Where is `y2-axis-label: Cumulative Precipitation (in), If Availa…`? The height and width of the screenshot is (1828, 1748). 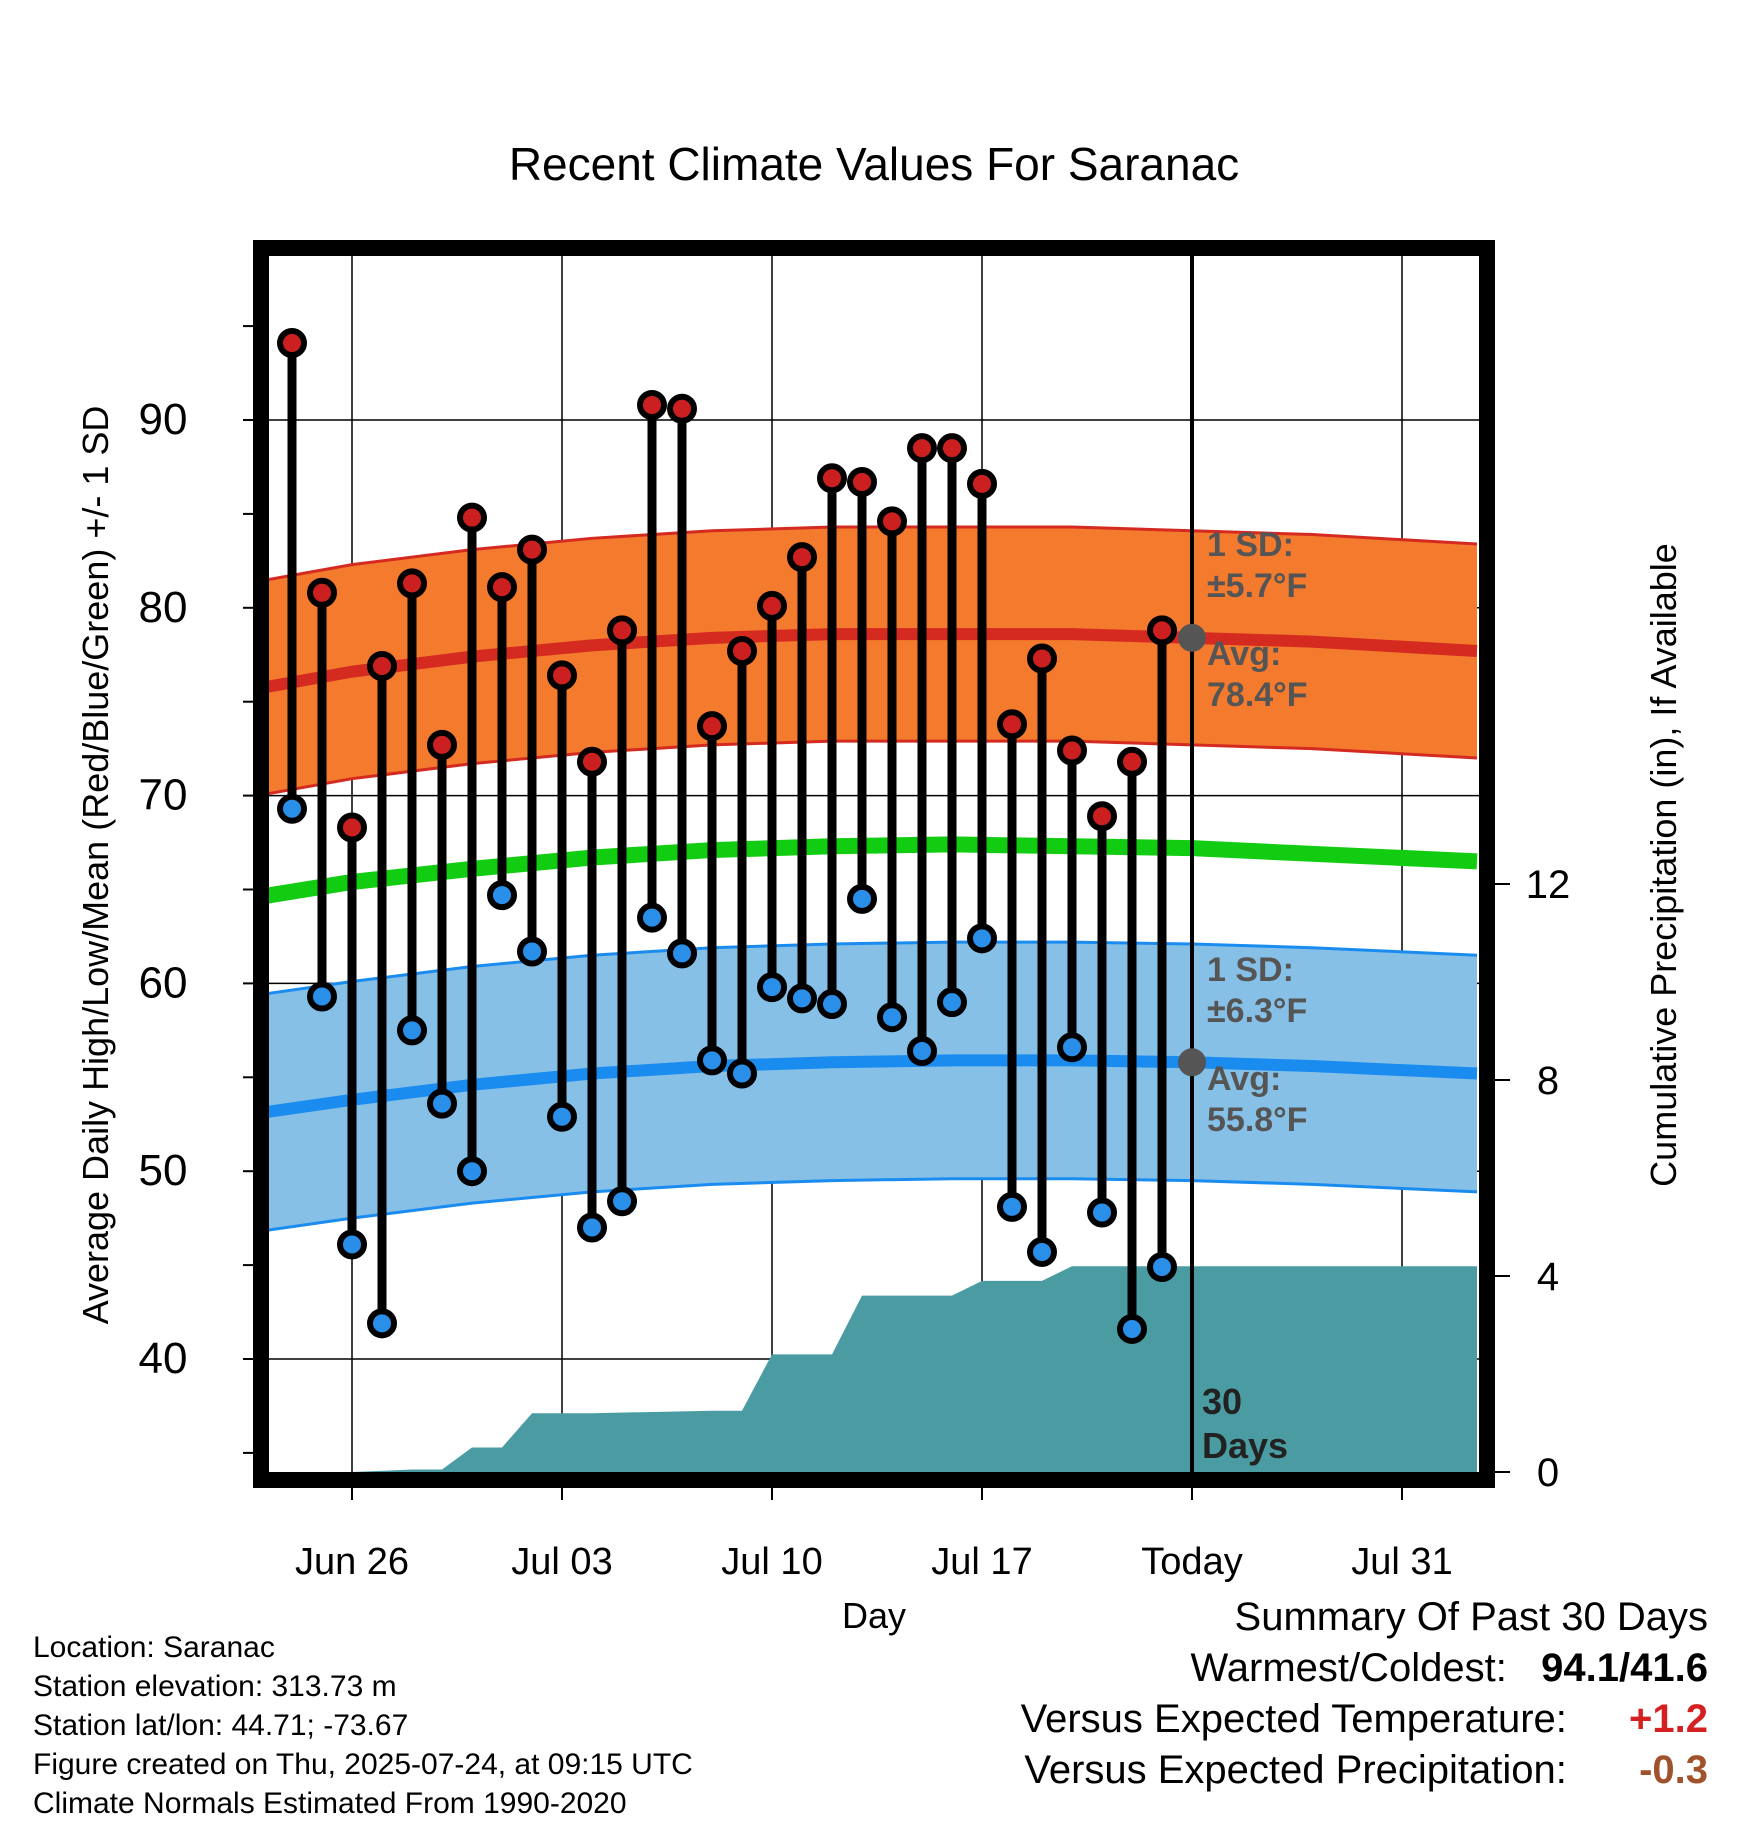 y2-axis-label: Cumulative Precipitation (in), If Availa… is located at coordinates (1663, 865).